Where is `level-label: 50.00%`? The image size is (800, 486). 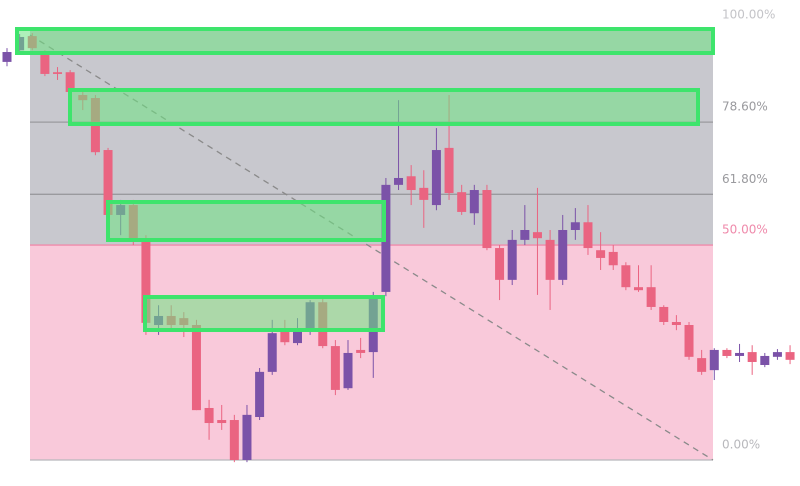 level-label: 50.00% is located at coordinates (745, 230).